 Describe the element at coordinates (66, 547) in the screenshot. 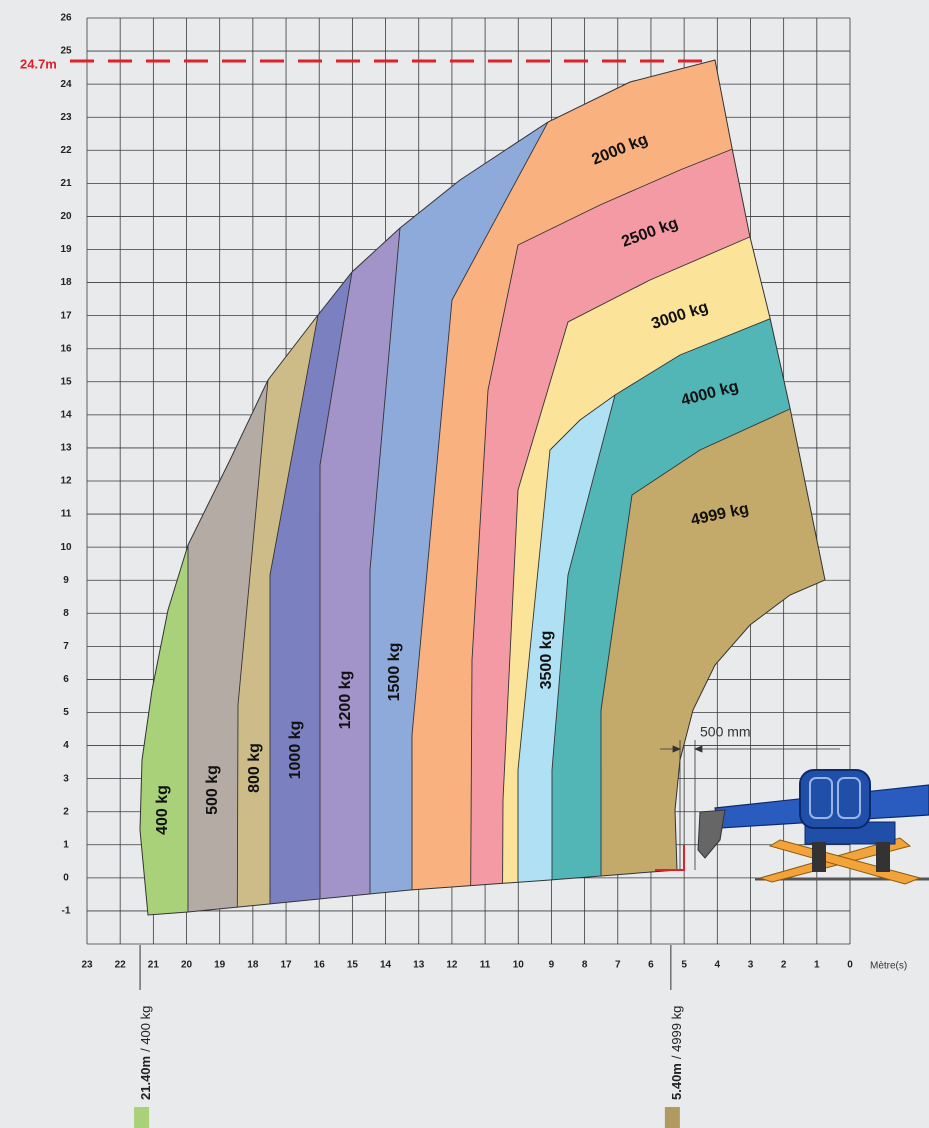

I see `y-tick-label: 10` at that location.